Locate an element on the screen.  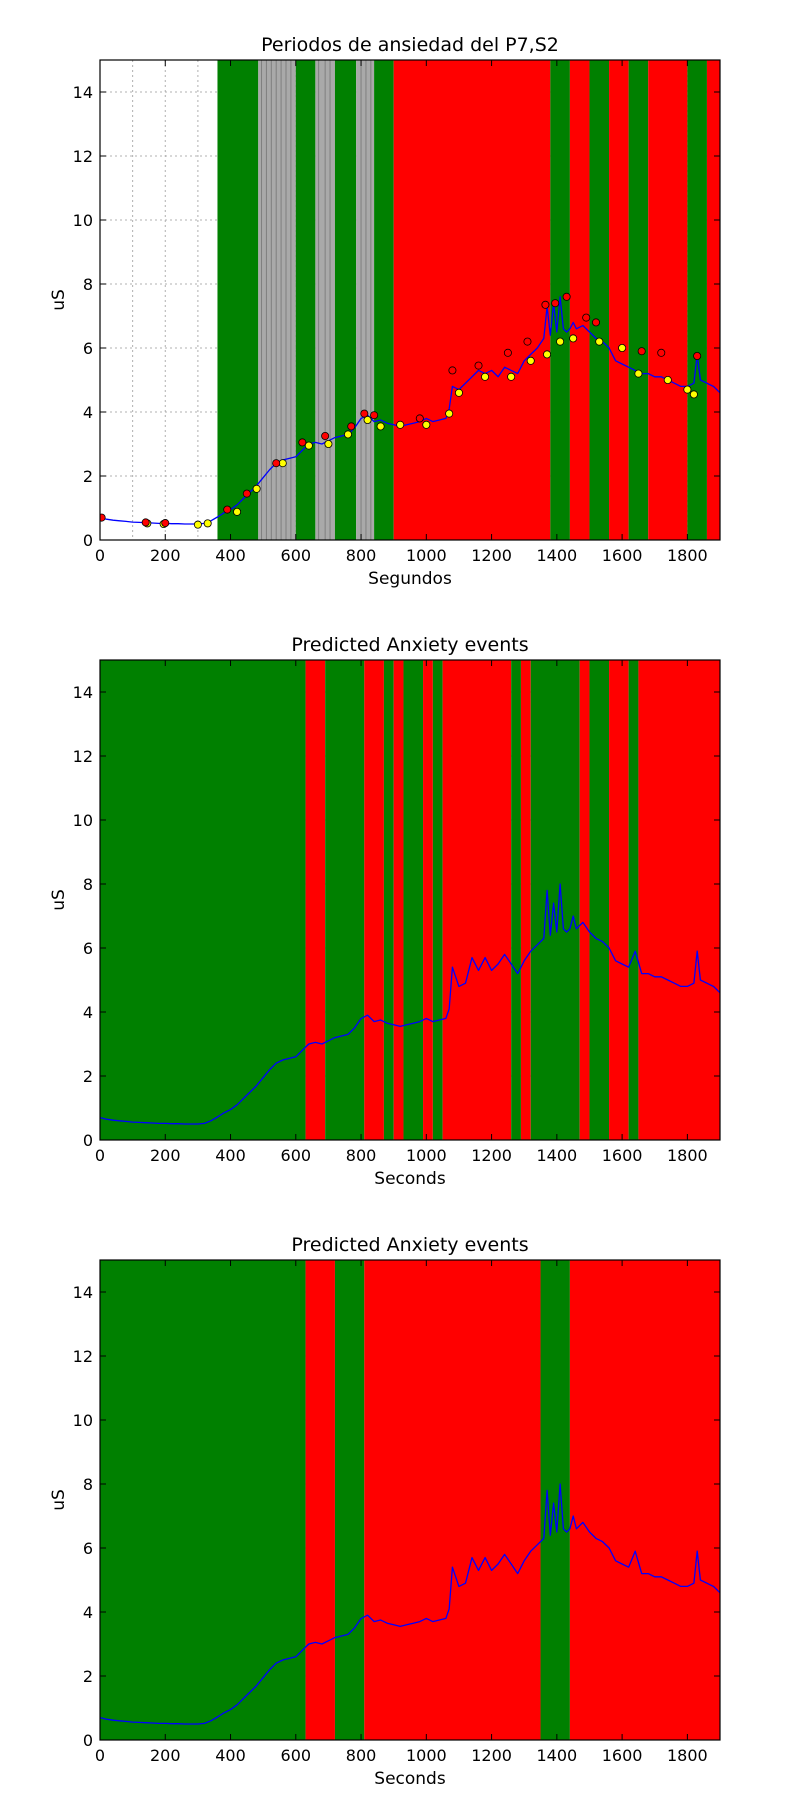
span-gray is located at coordinates (277, 300).